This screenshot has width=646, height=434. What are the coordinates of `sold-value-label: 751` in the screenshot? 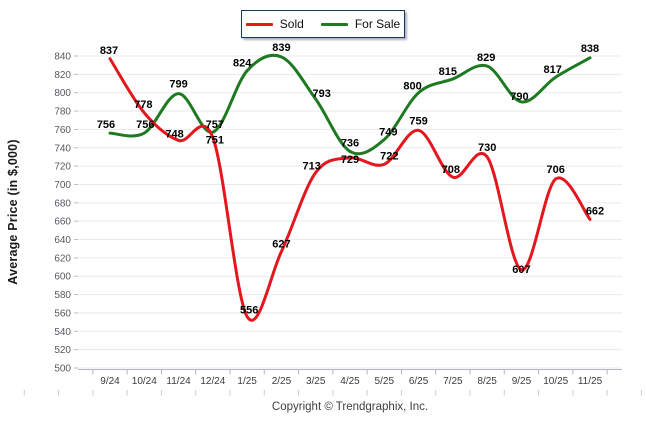 It's located at (215, 141).